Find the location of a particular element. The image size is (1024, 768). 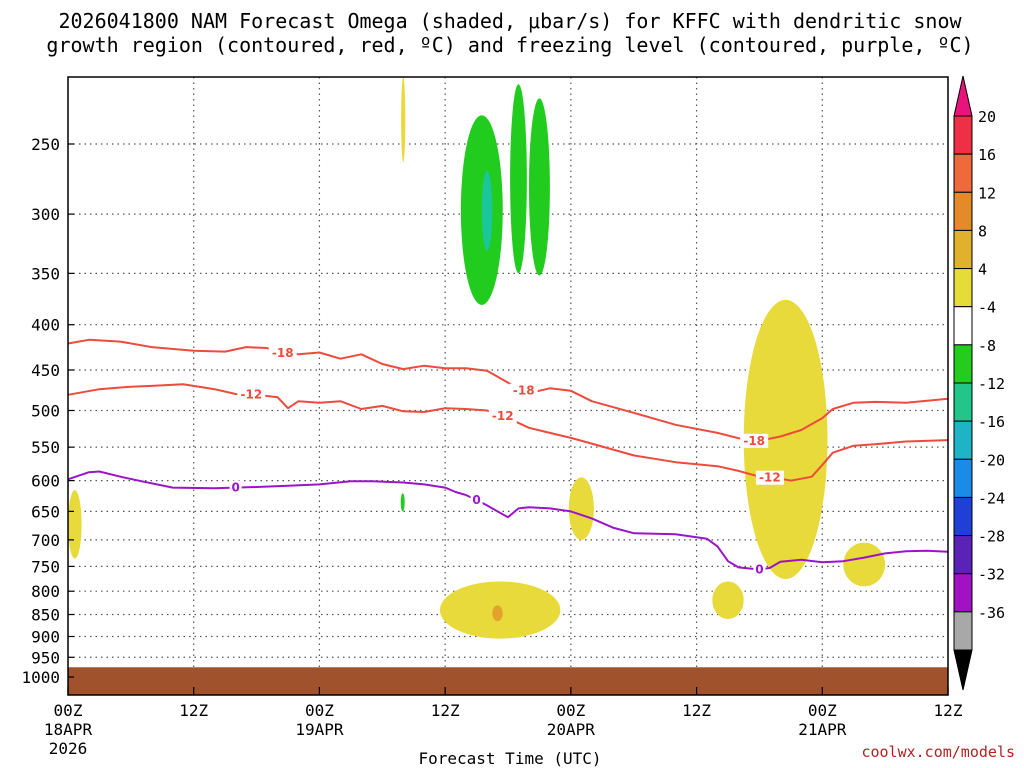

x-tick-label-72: 00Z is located at coordinates (822, 710).